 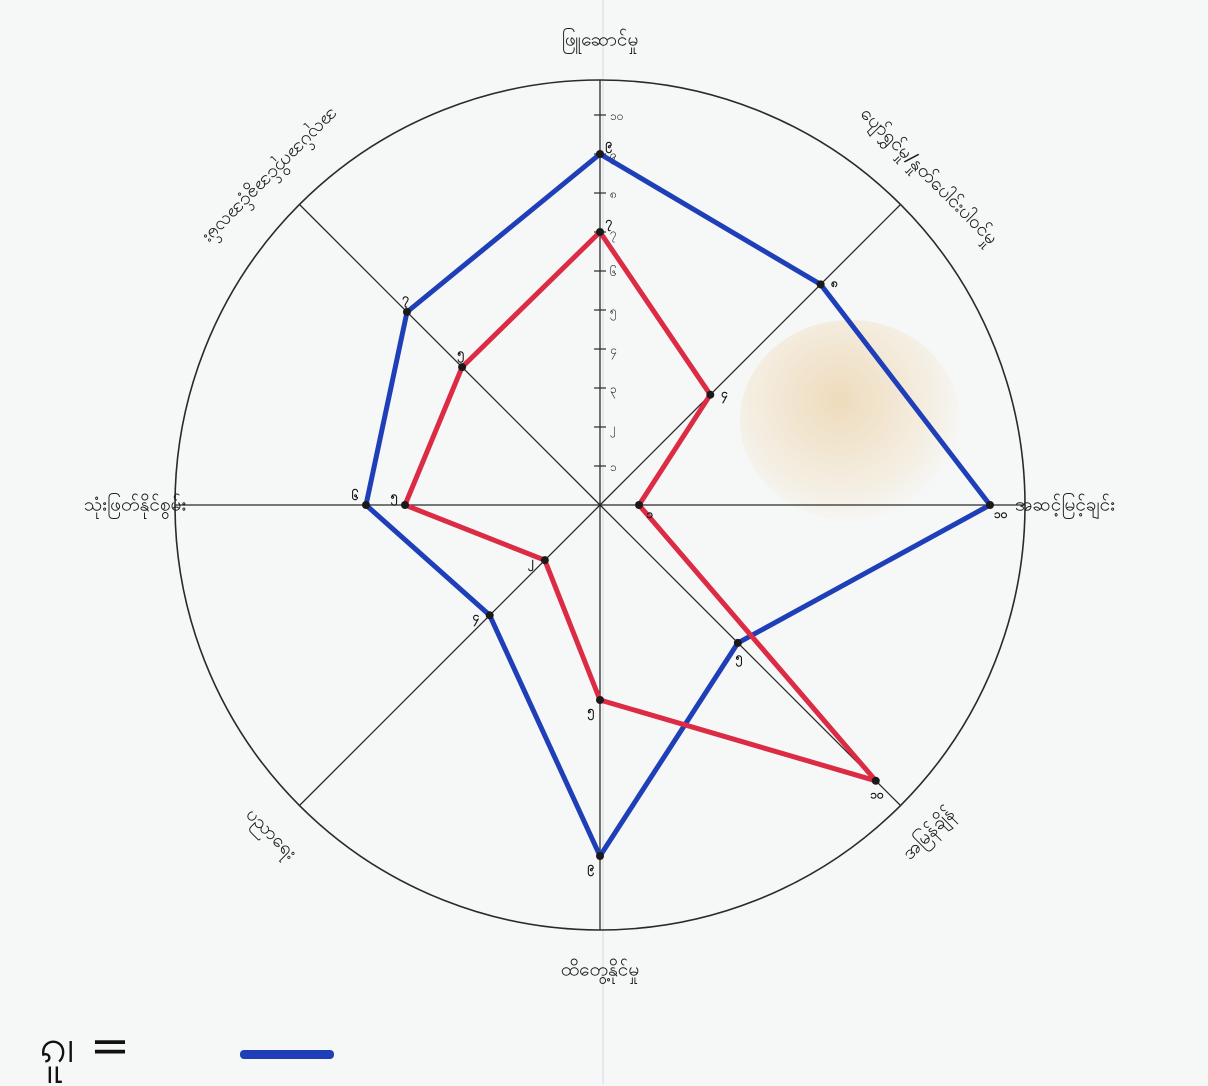 What do you see at coordinates (405, 300) in the screenshot?
I see `series-1-label-7: ၇` at bounding box center [405, 300].